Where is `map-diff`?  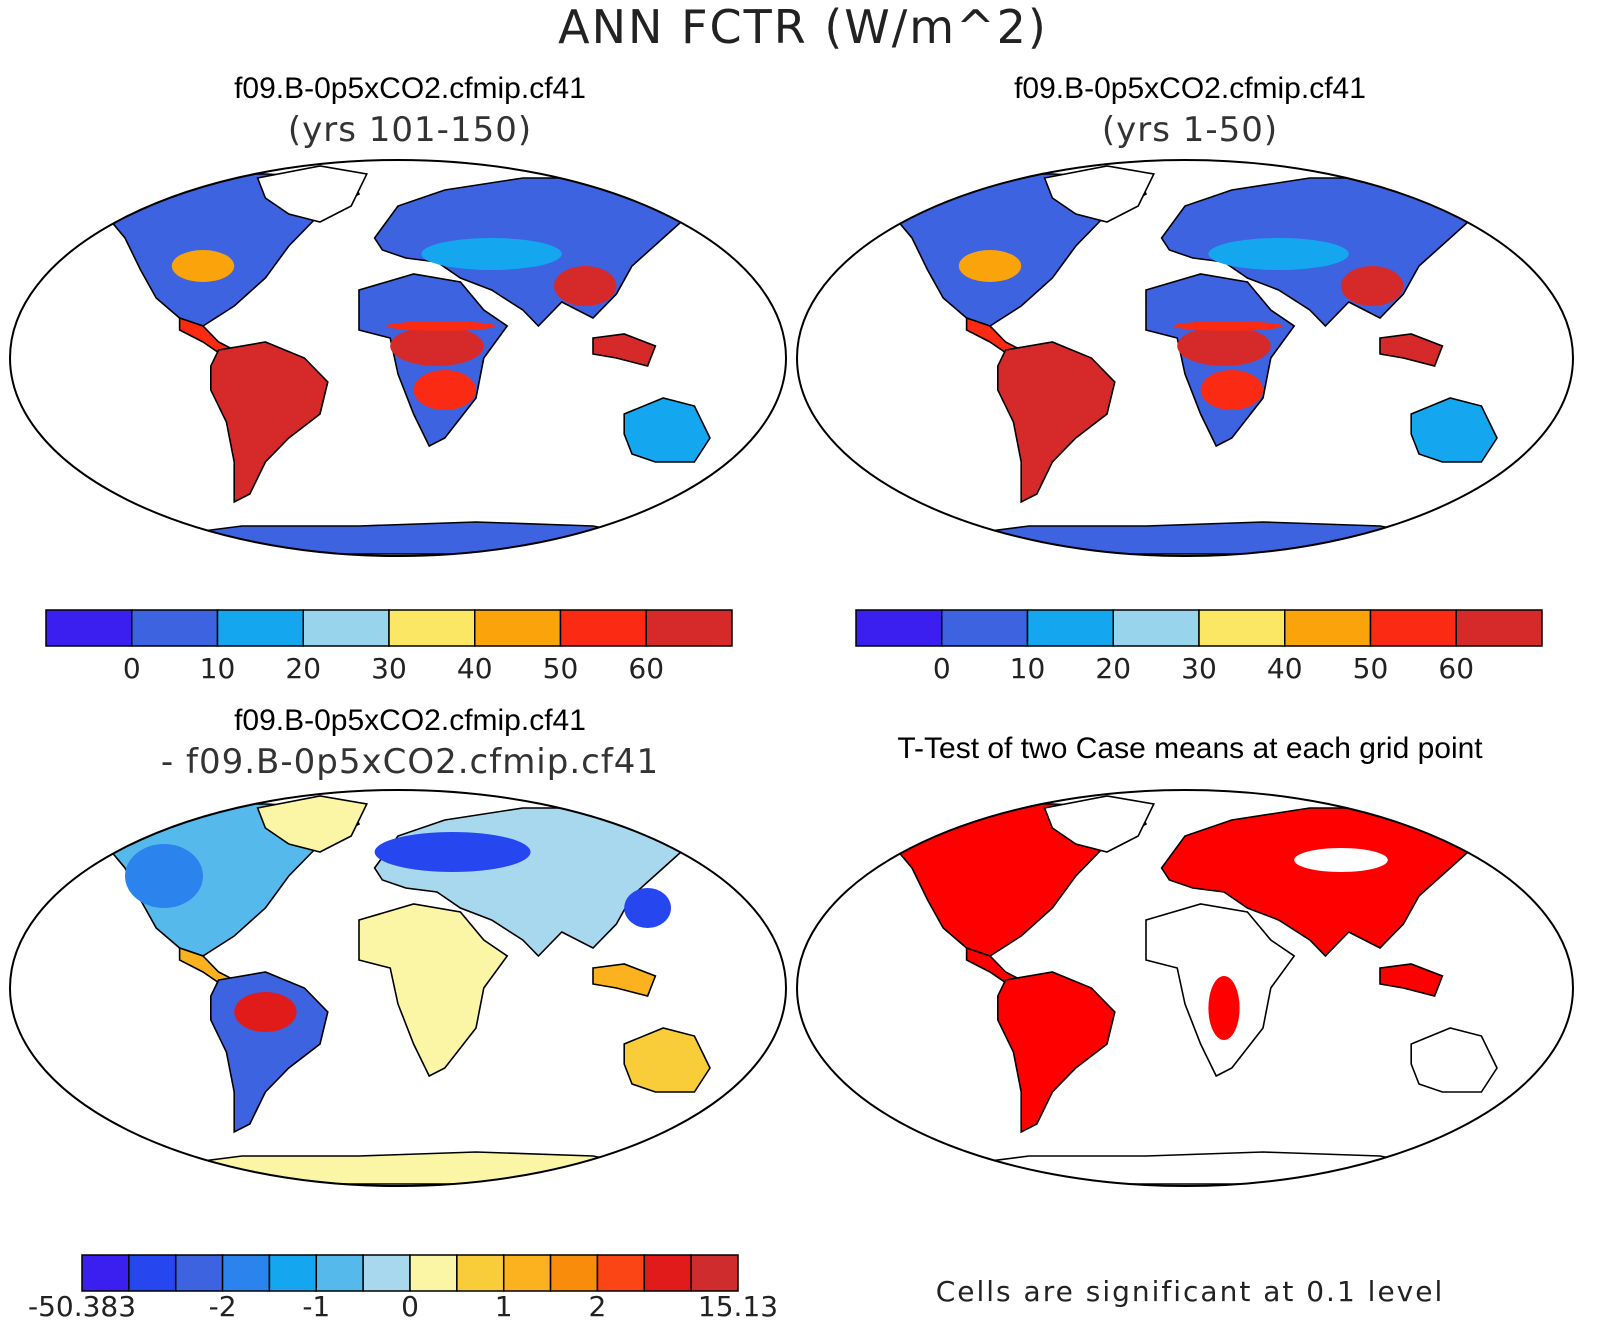 map-diff is located at coordinates (398, 988).